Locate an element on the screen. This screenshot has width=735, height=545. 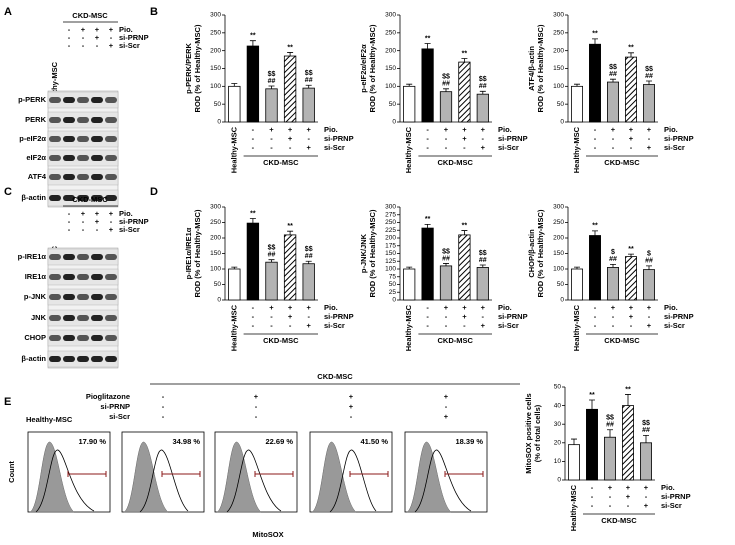
blot-row-label: p-JNK is located at coordinates (35, 296).